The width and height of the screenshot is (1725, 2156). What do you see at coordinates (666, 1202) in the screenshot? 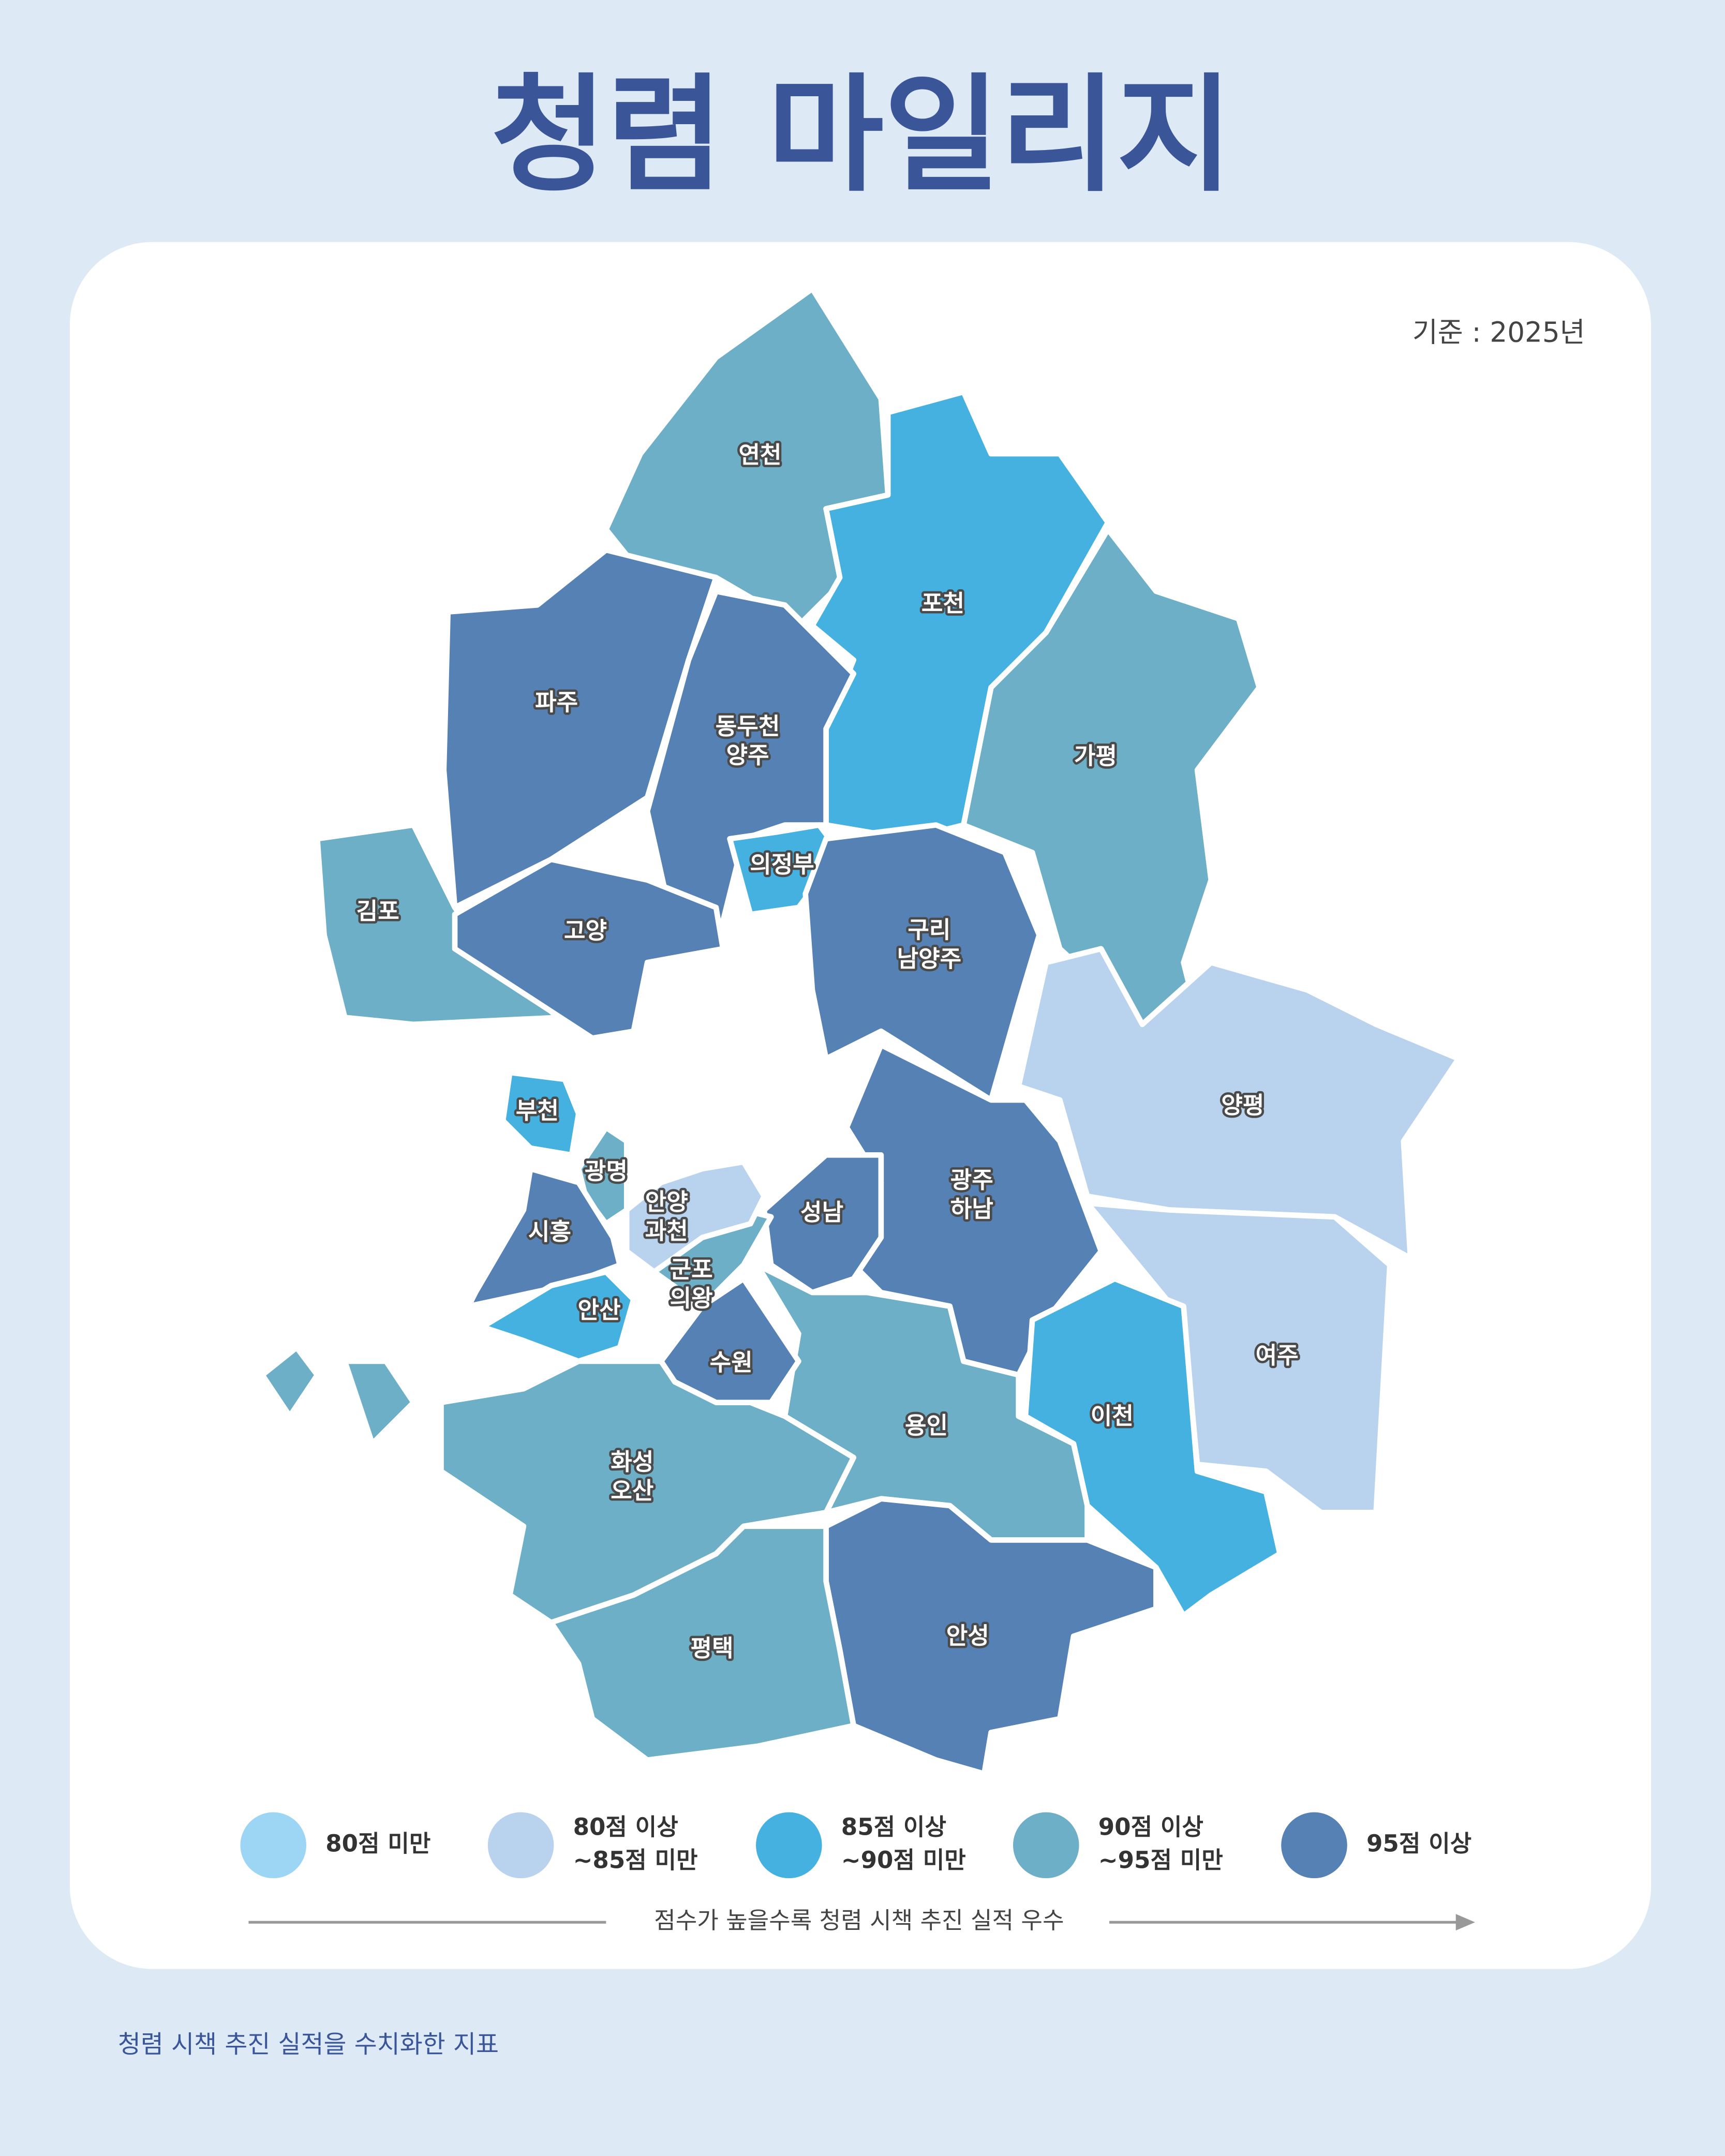
I see `region-label: 안양` at bounding box center [666, 1202].